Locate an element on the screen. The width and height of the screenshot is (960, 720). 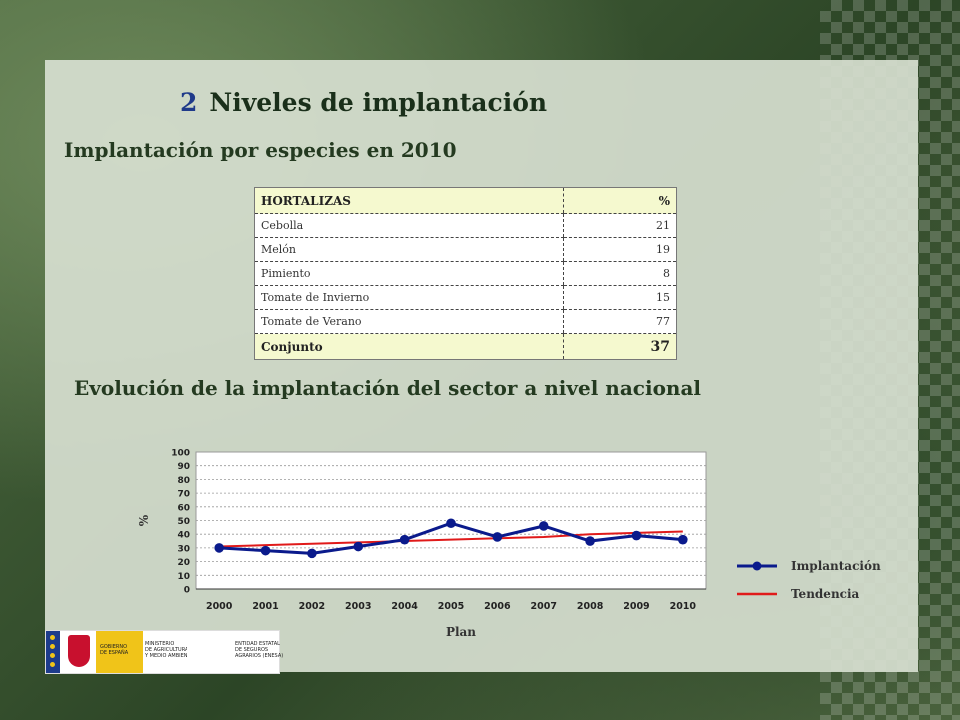
row-value: 21 is located at coordinates (620, 225).